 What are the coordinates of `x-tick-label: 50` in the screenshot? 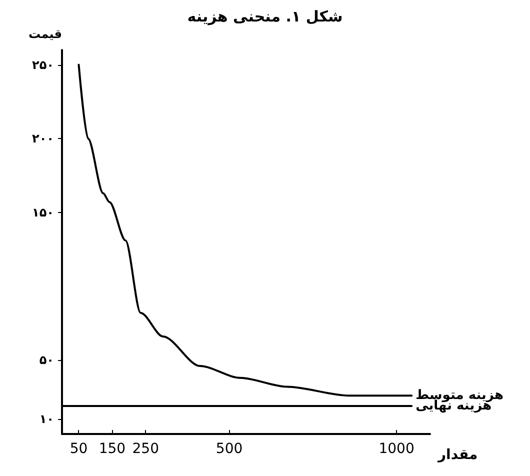 It's located at (79, 449).